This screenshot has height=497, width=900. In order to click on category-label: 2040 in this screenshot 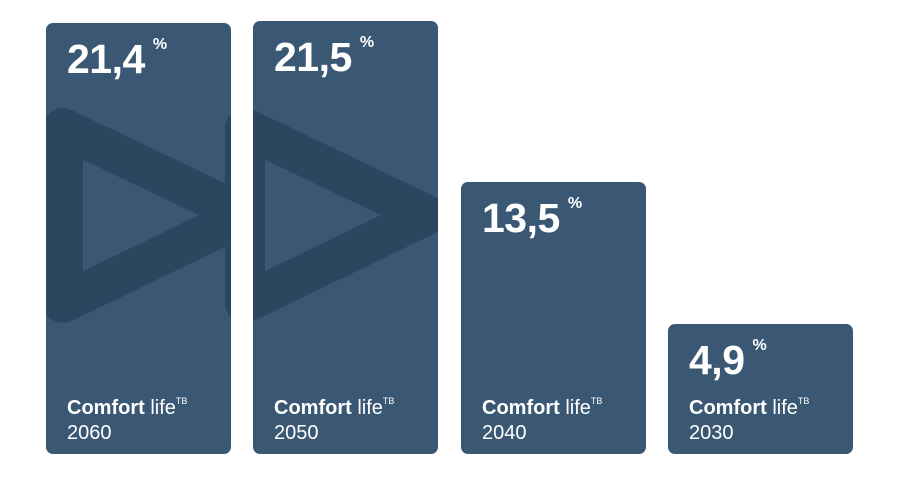, I will do `click(504, 433)`.